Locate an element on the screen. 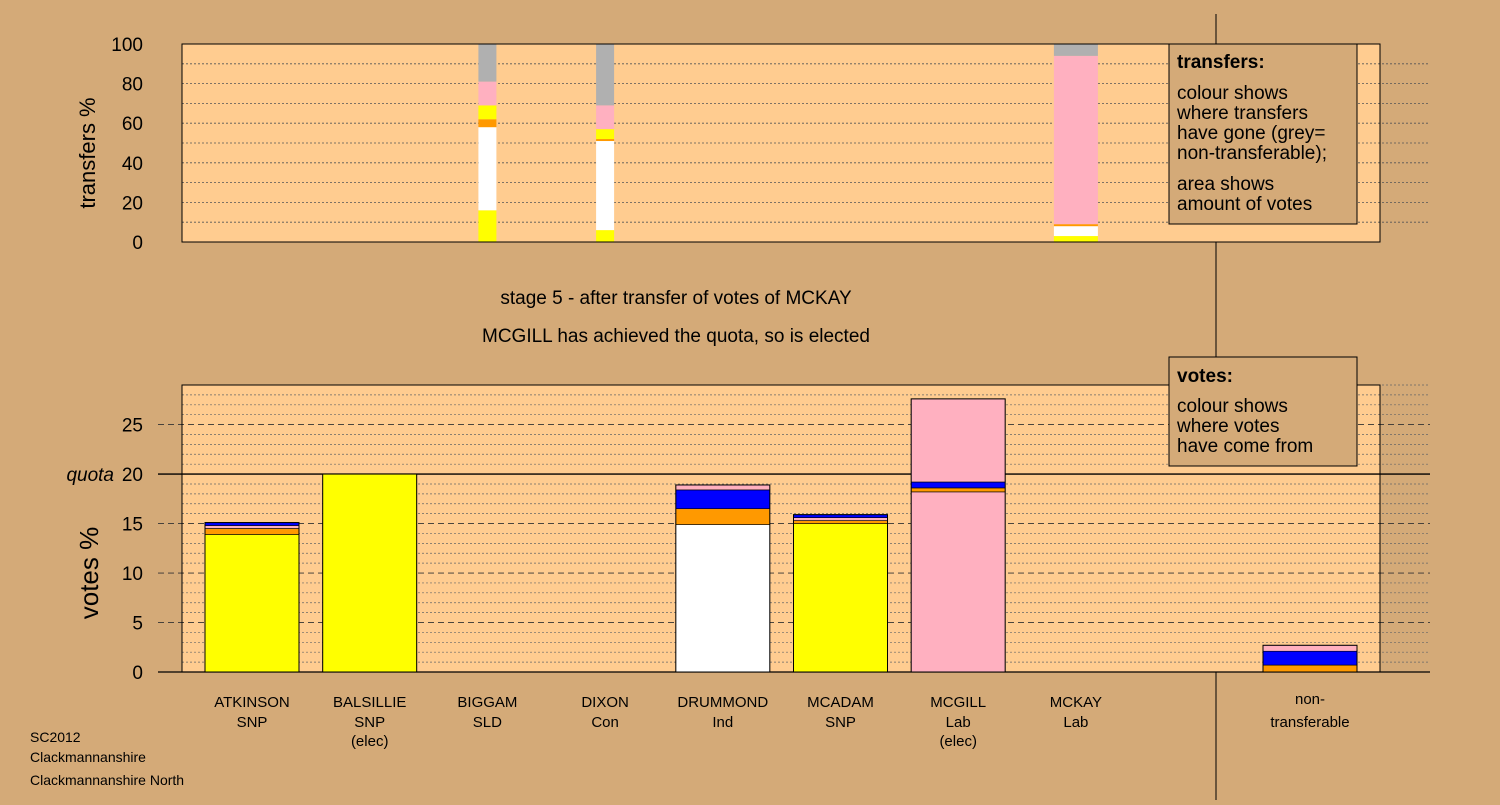  footer-election: SC2012 is located at coordinates (55, 737).